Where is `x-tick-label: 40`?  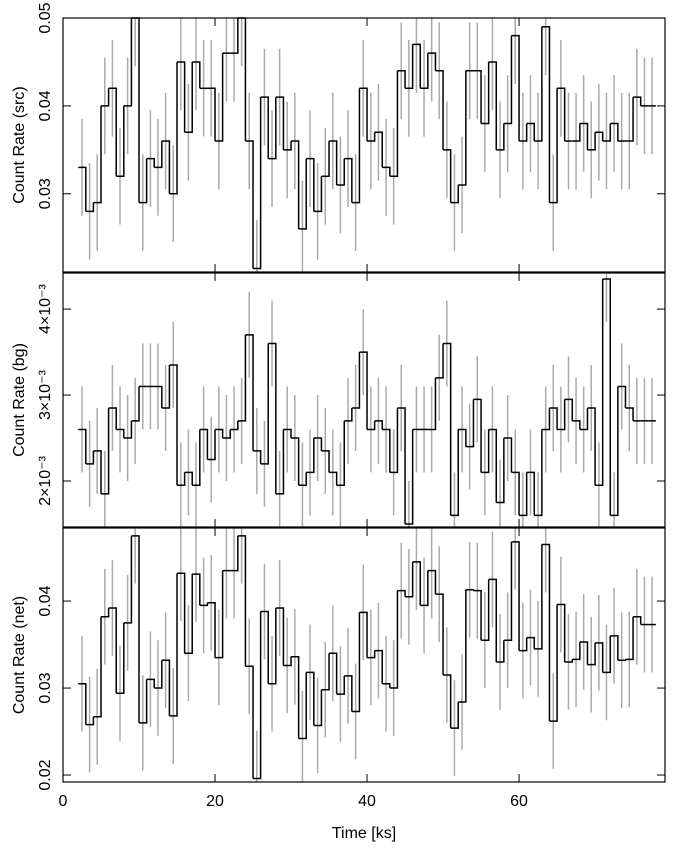
x-tick-label: 40 is located at coordinates (367, 801).